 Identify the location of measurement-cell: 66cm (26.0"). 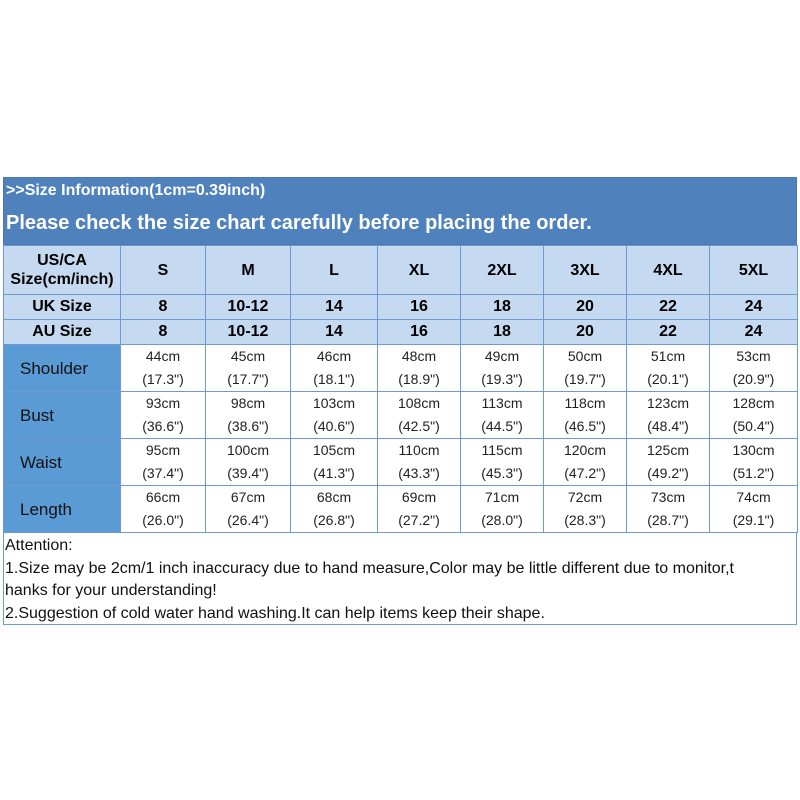
(163, 509).